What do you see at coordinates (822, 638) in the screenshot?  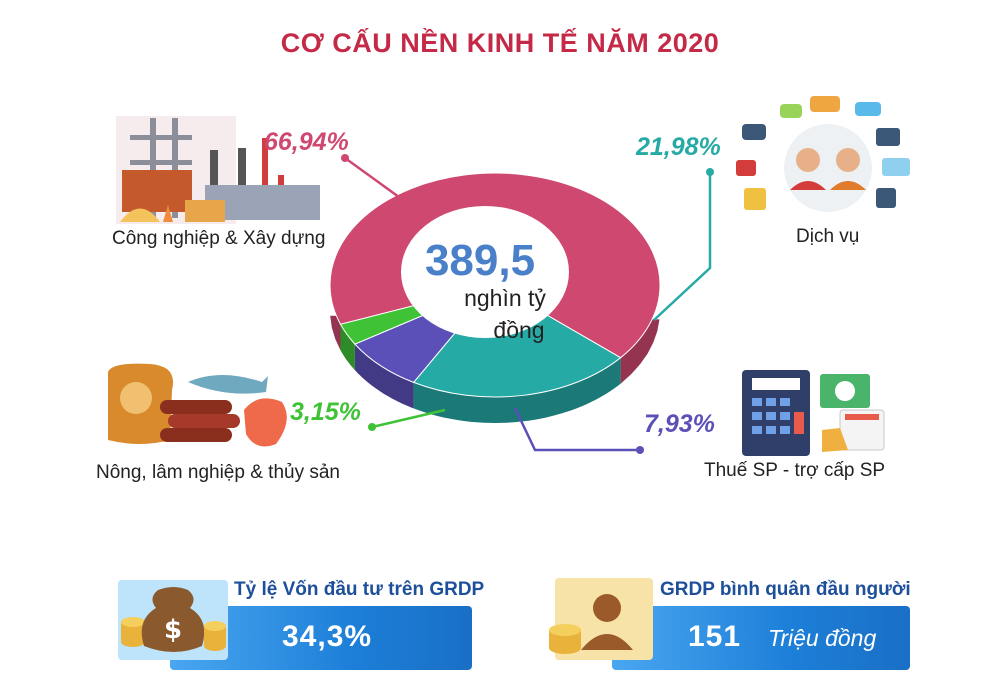 I see `indicator-grdp-unit: Triệu đồng` at bounding box center [822, 638].